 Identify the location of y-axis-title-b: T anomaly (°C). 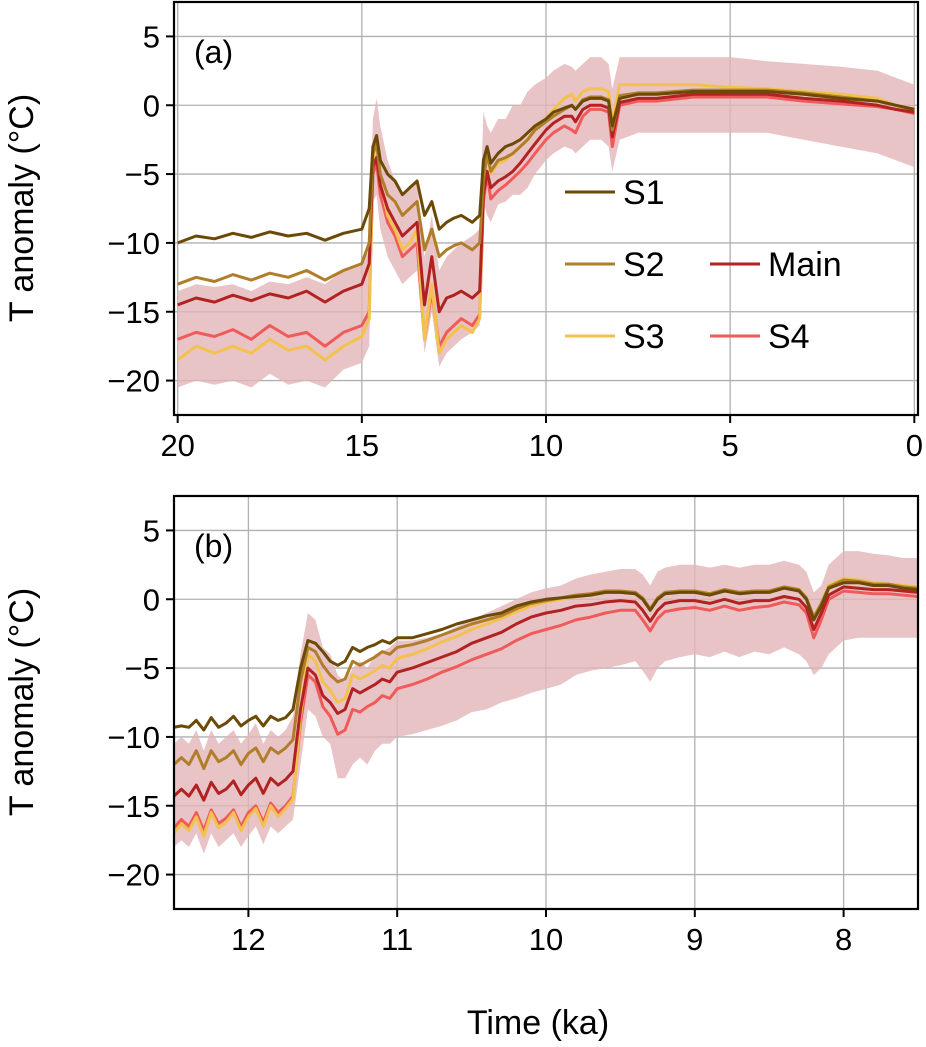
(22, 702).